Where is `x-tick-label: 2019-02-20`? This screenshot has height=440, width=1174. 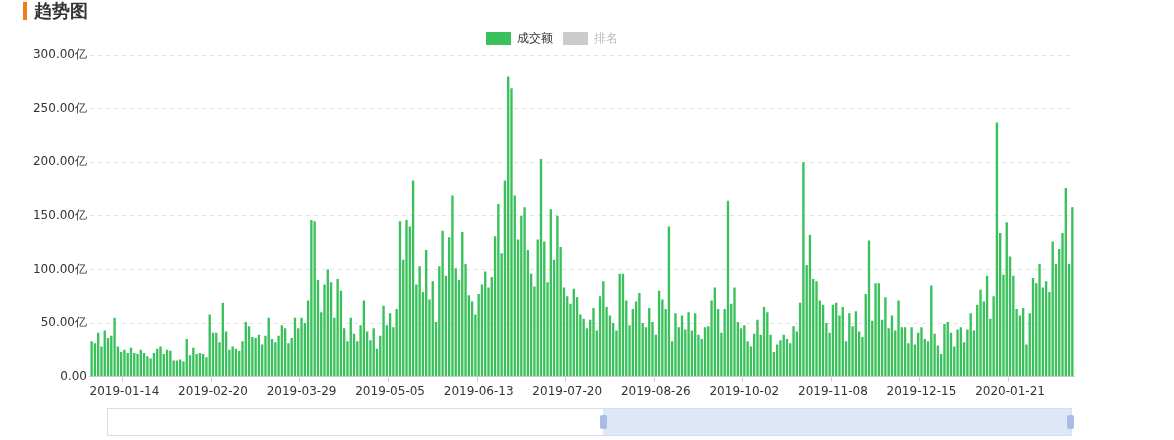 x-tick-label: 2019-02-20 is located at coordinates (213, 390).